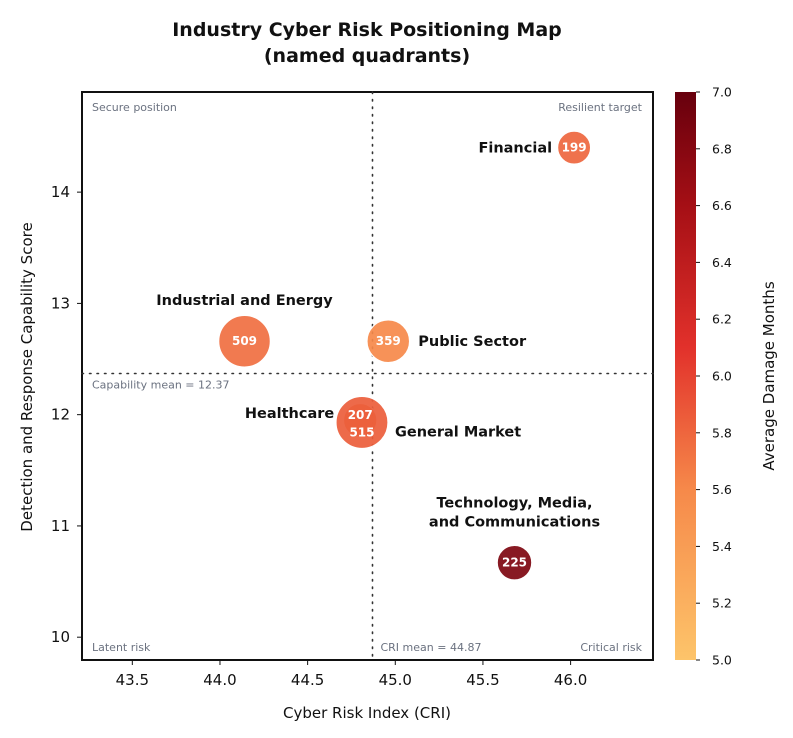 Image resolution: width=793 pixels, height=738 pixels. What do you see at coordinates (472, 342) in the screenshot?
I see `point-label: Public Sector` at bounding box center [472, 342].